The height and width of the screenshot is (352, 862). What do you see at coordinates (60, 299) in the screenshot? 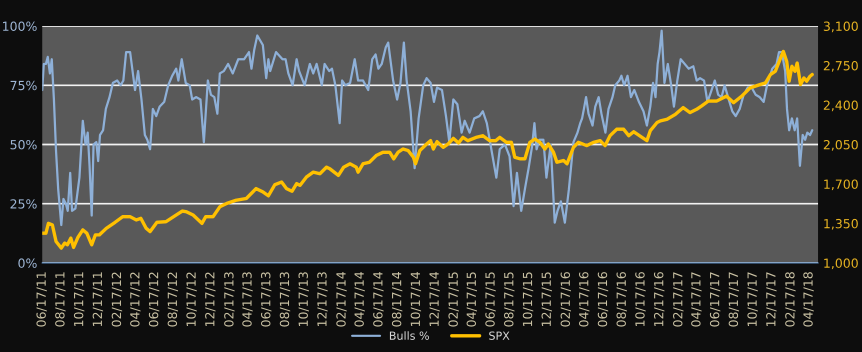
I see `x-tick-label: 08/17/11` at bounding box center [60, 299].